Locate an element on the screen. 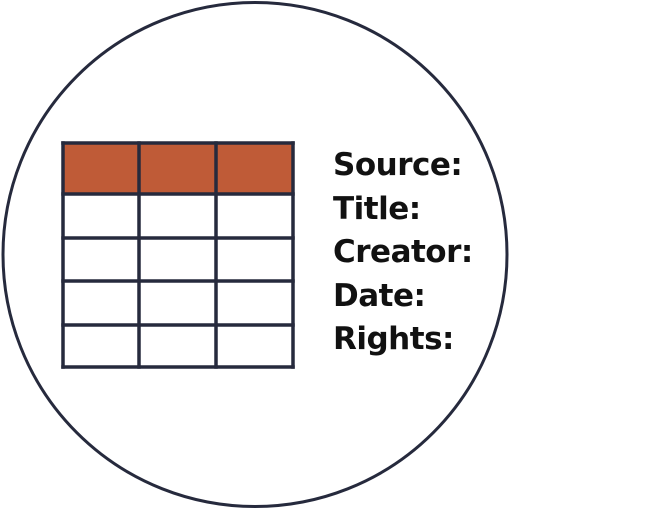  metadata-label-source: Source: is located at coordinates (398, 165).